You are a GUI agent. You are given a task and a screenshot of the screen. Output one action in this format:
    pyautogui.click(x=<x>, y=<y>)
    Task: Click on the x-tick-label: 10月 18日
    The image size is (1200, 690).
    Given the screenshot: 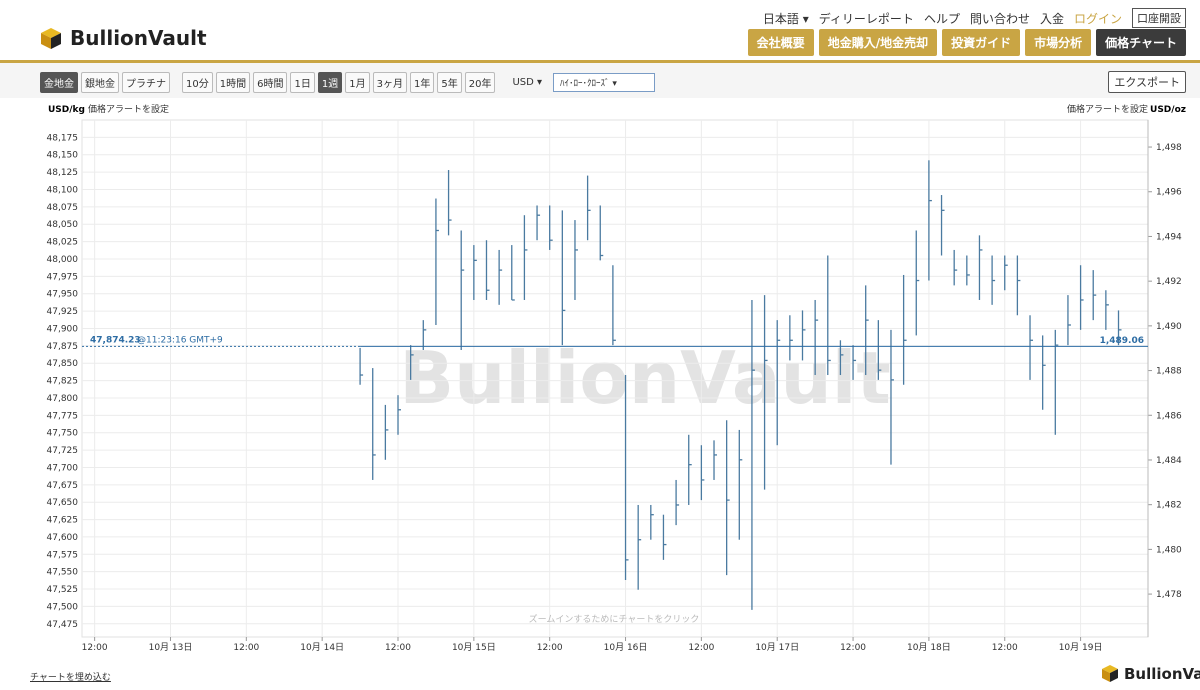 What is the action you would take?
    pyautogui.click(x=929, y=647)
    